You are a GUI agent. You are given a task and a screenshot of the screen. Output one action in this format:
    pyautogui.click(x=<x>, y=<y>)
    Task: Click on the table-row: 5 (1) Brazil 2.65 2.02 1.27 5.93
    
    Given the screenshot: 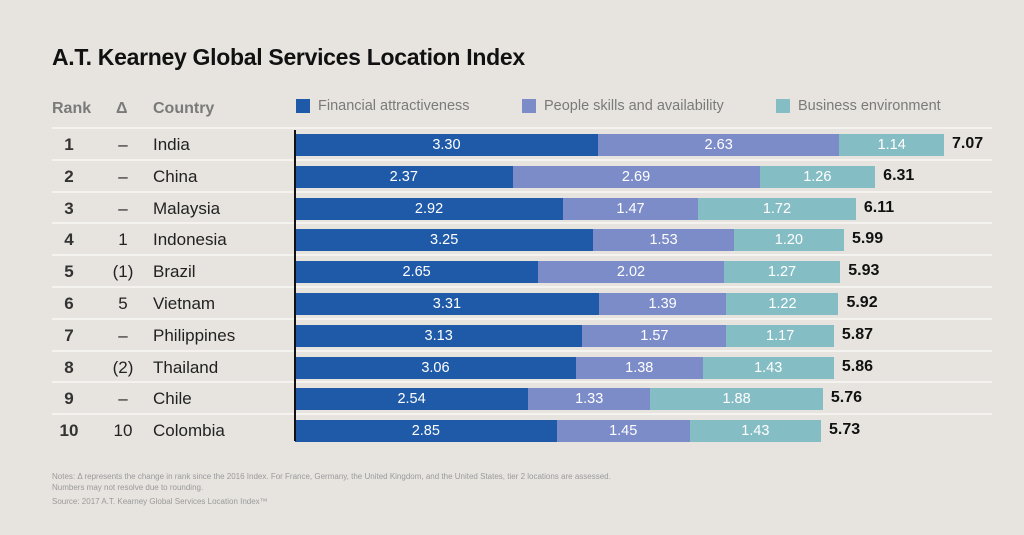 What is the action you would take?
    pyautogui.click(x=522, y=271)
    